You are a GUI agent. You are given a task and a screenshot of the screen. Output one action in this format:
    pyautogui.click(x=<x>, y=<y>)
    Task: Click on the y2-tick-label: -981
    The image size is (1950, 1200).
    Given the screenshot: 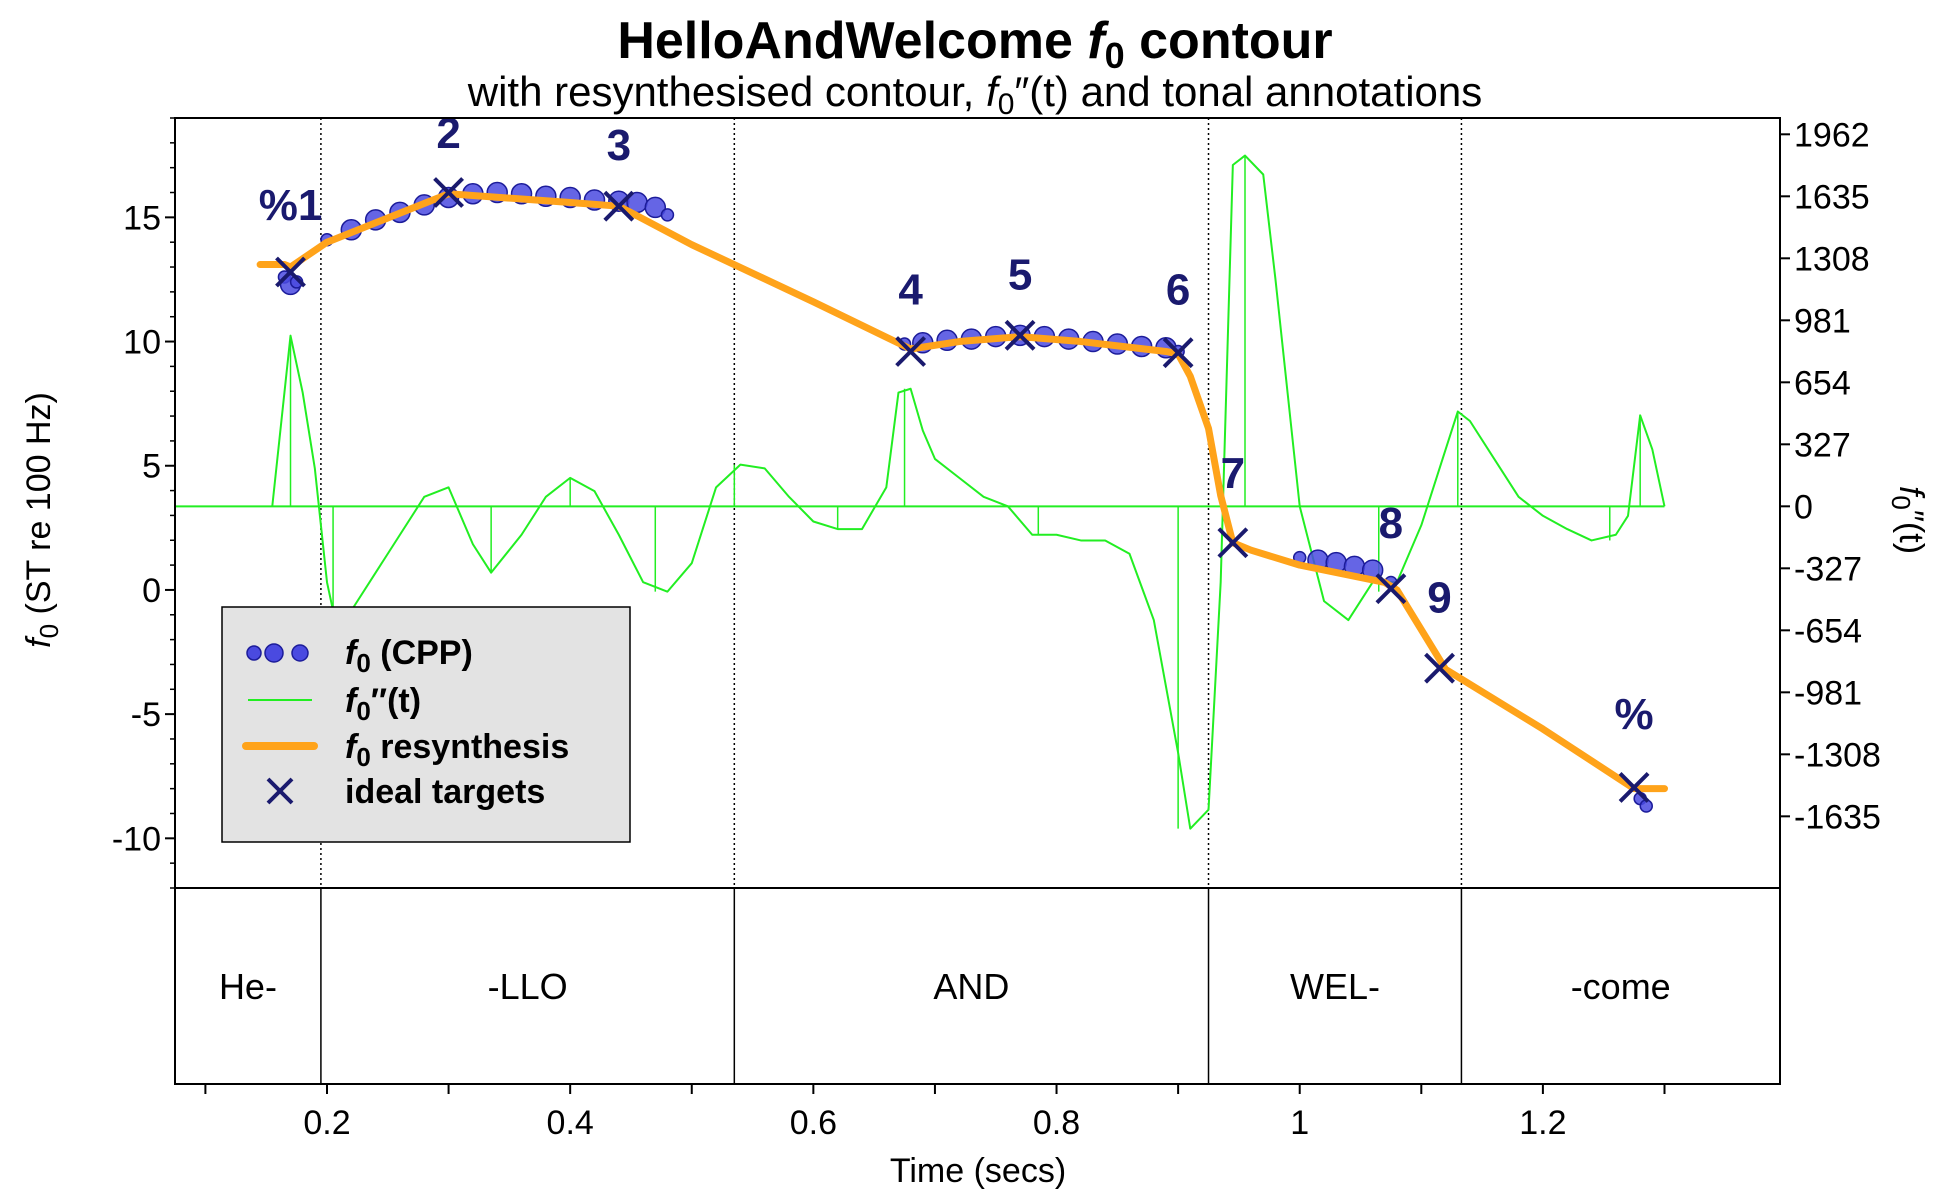 What is the action you would take?
    pyautogui.click(x=1828, y=693)
    